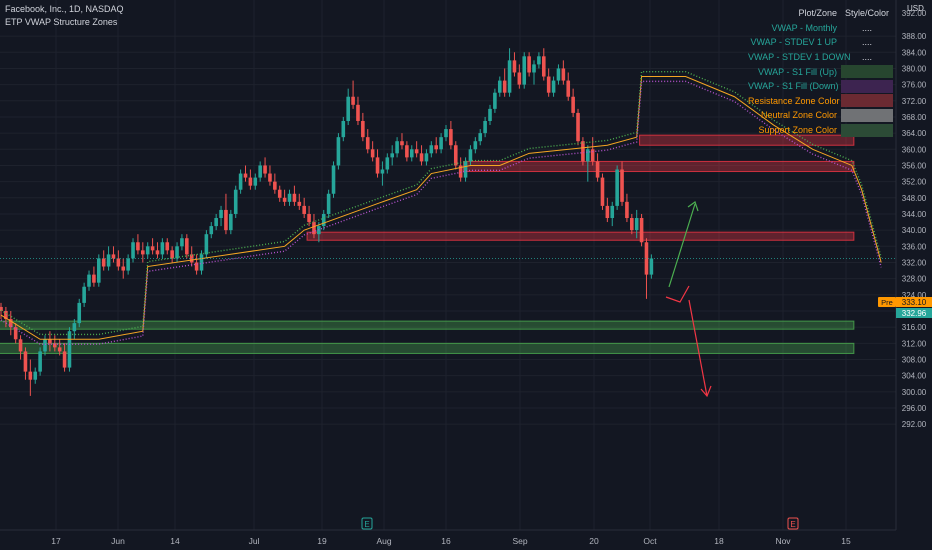 Image resolution: width=932 pixels, height=550 pixels. What do you see at coordinates (822, 130) in the screenshot?
I see `legend-row: Support Zone Color` at bounding box center [822, 130].